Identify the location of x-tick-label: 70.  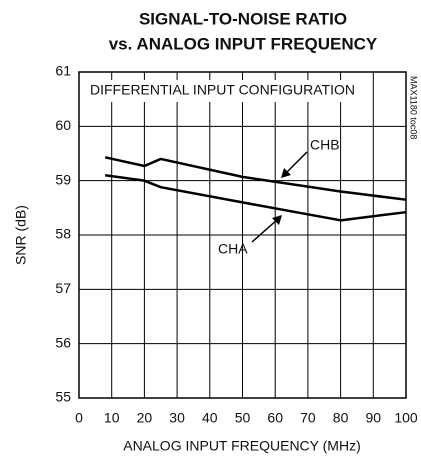
(308, 418).